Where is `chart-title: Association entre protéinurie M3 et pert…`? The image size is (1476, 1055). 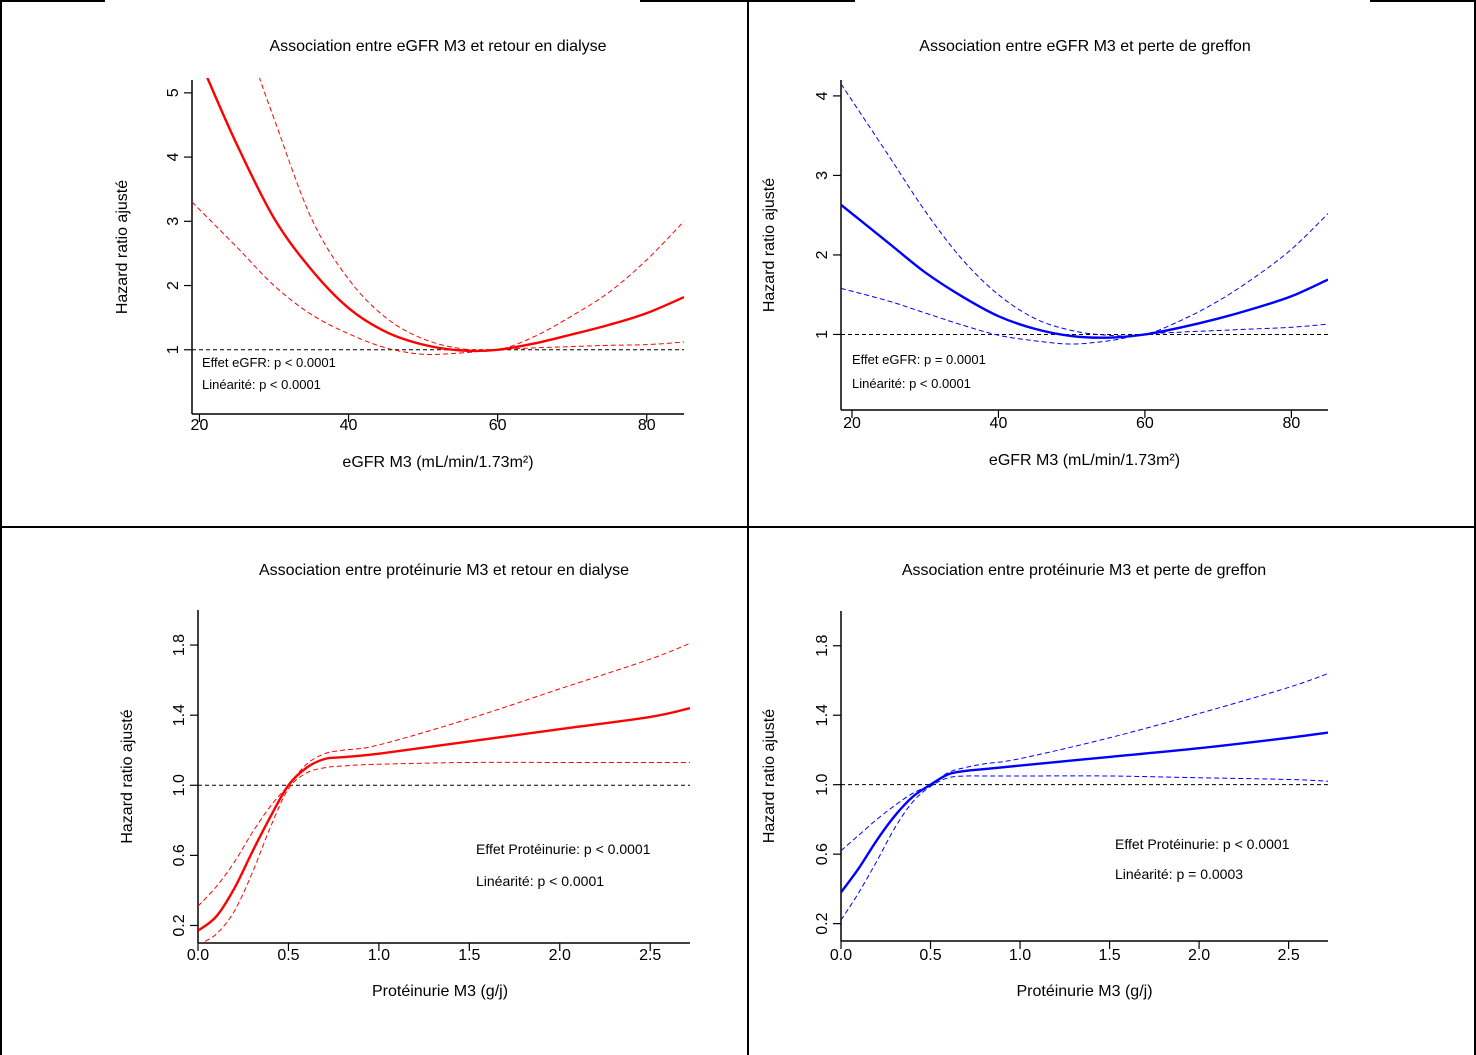 chart-title: Association entre protéinurie M3 et pert… is located at coordinates (1084, 570).